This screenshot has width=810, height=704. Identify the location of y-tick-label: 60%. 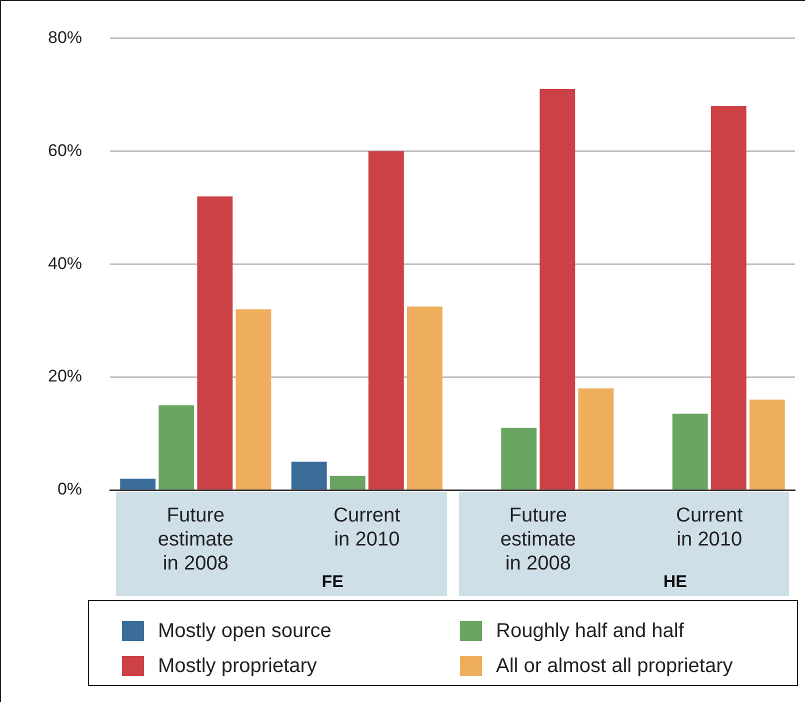
(65, 150).